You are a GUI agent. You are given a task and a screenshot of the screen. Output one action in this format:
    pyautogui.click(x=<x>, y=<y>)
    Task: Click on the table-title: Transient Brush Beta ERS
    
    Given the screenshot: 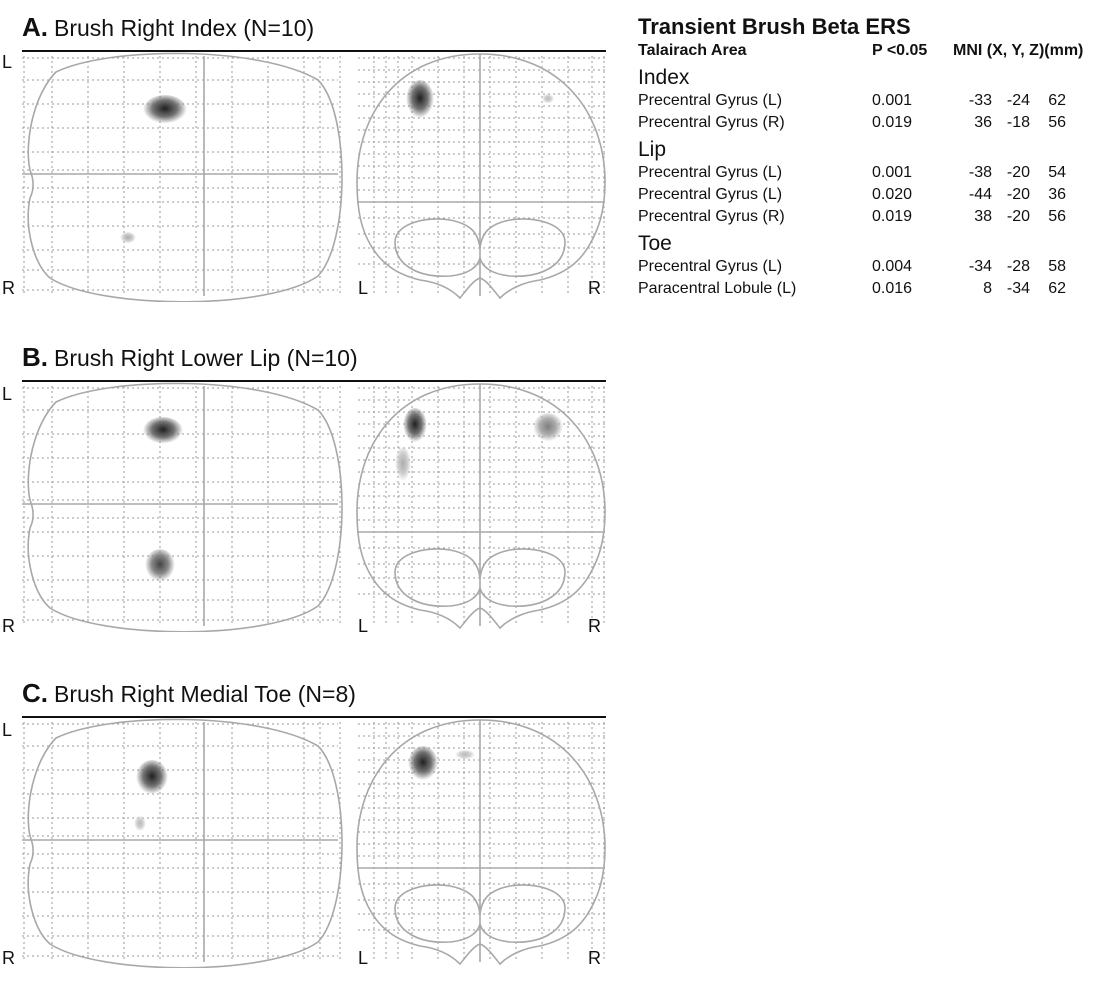 What is the action you would take?
    pyautogui.click(x=774, y=26)
    